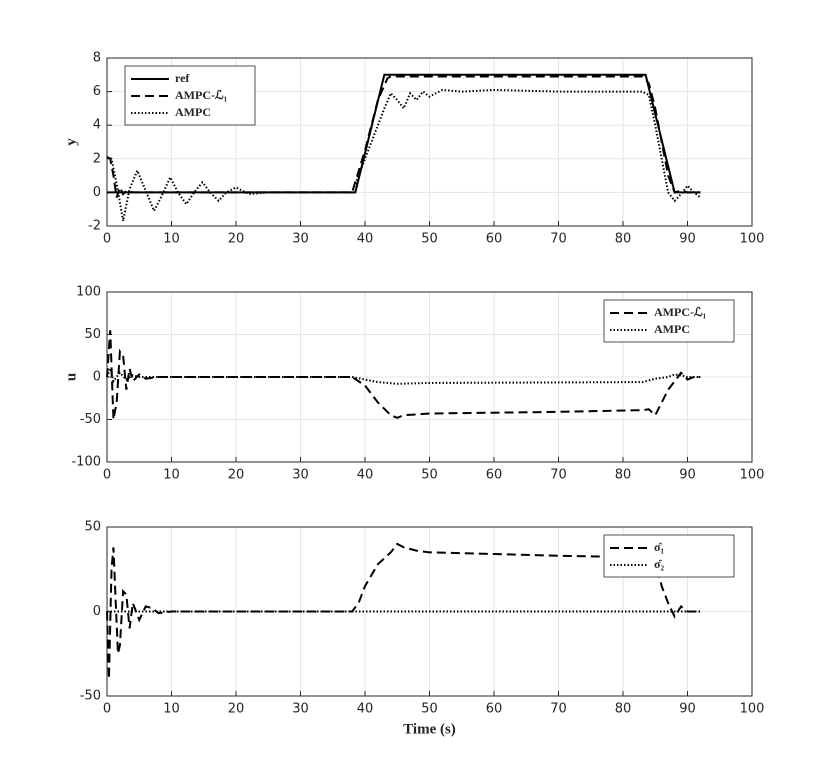 The height and width of the screenshot is (782, 830). I want to click on y-tick-label: 8, so click(97, 58).